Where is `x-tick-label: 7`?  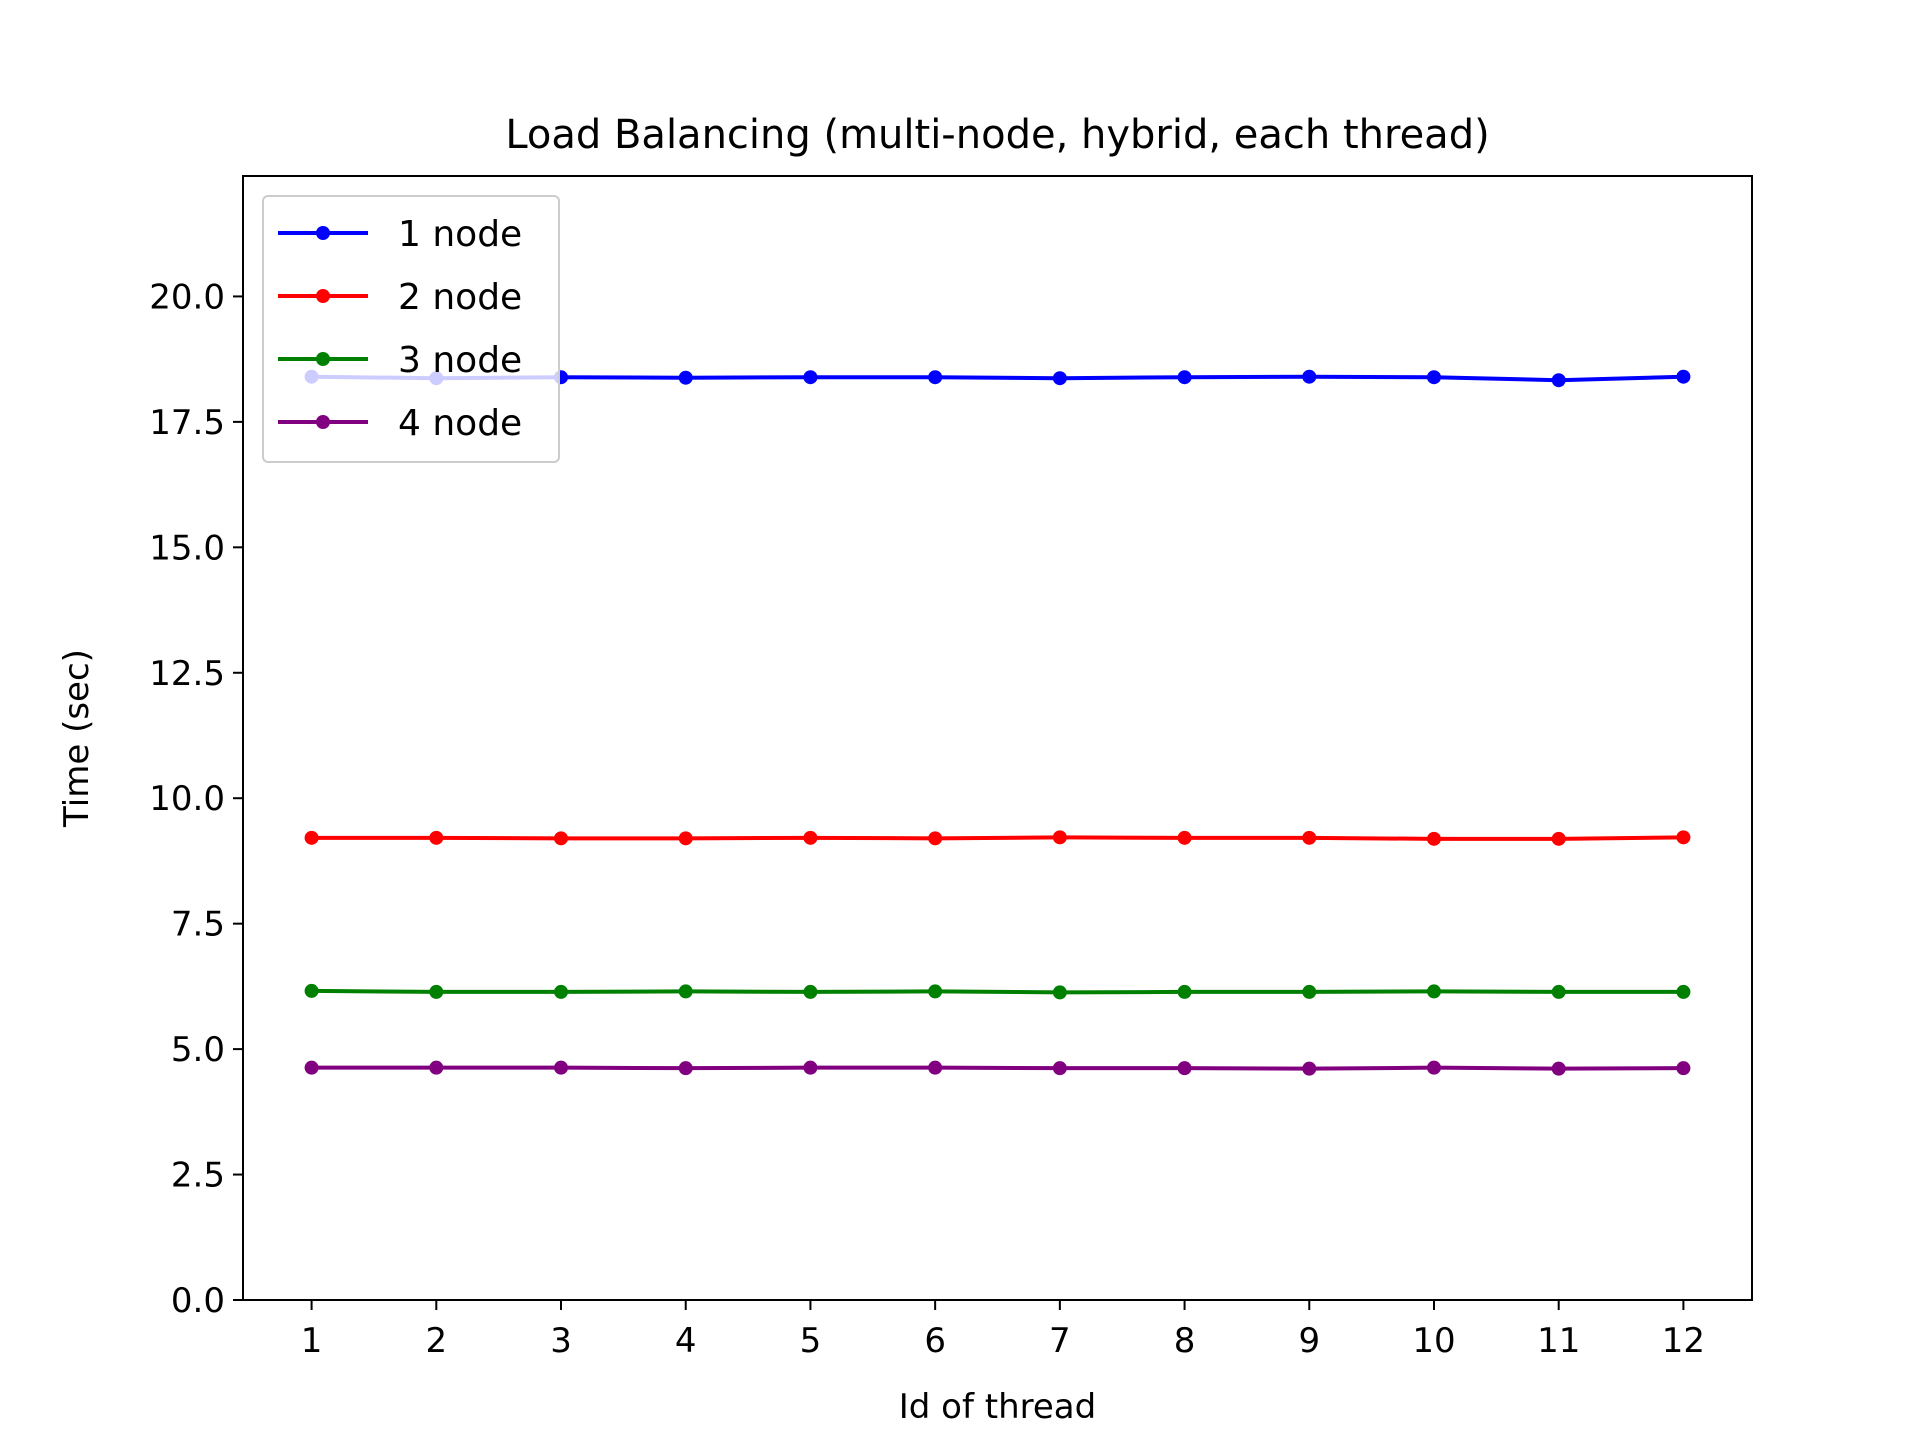 x-tick-label: 7 is located at coordinates (1060, 1341).